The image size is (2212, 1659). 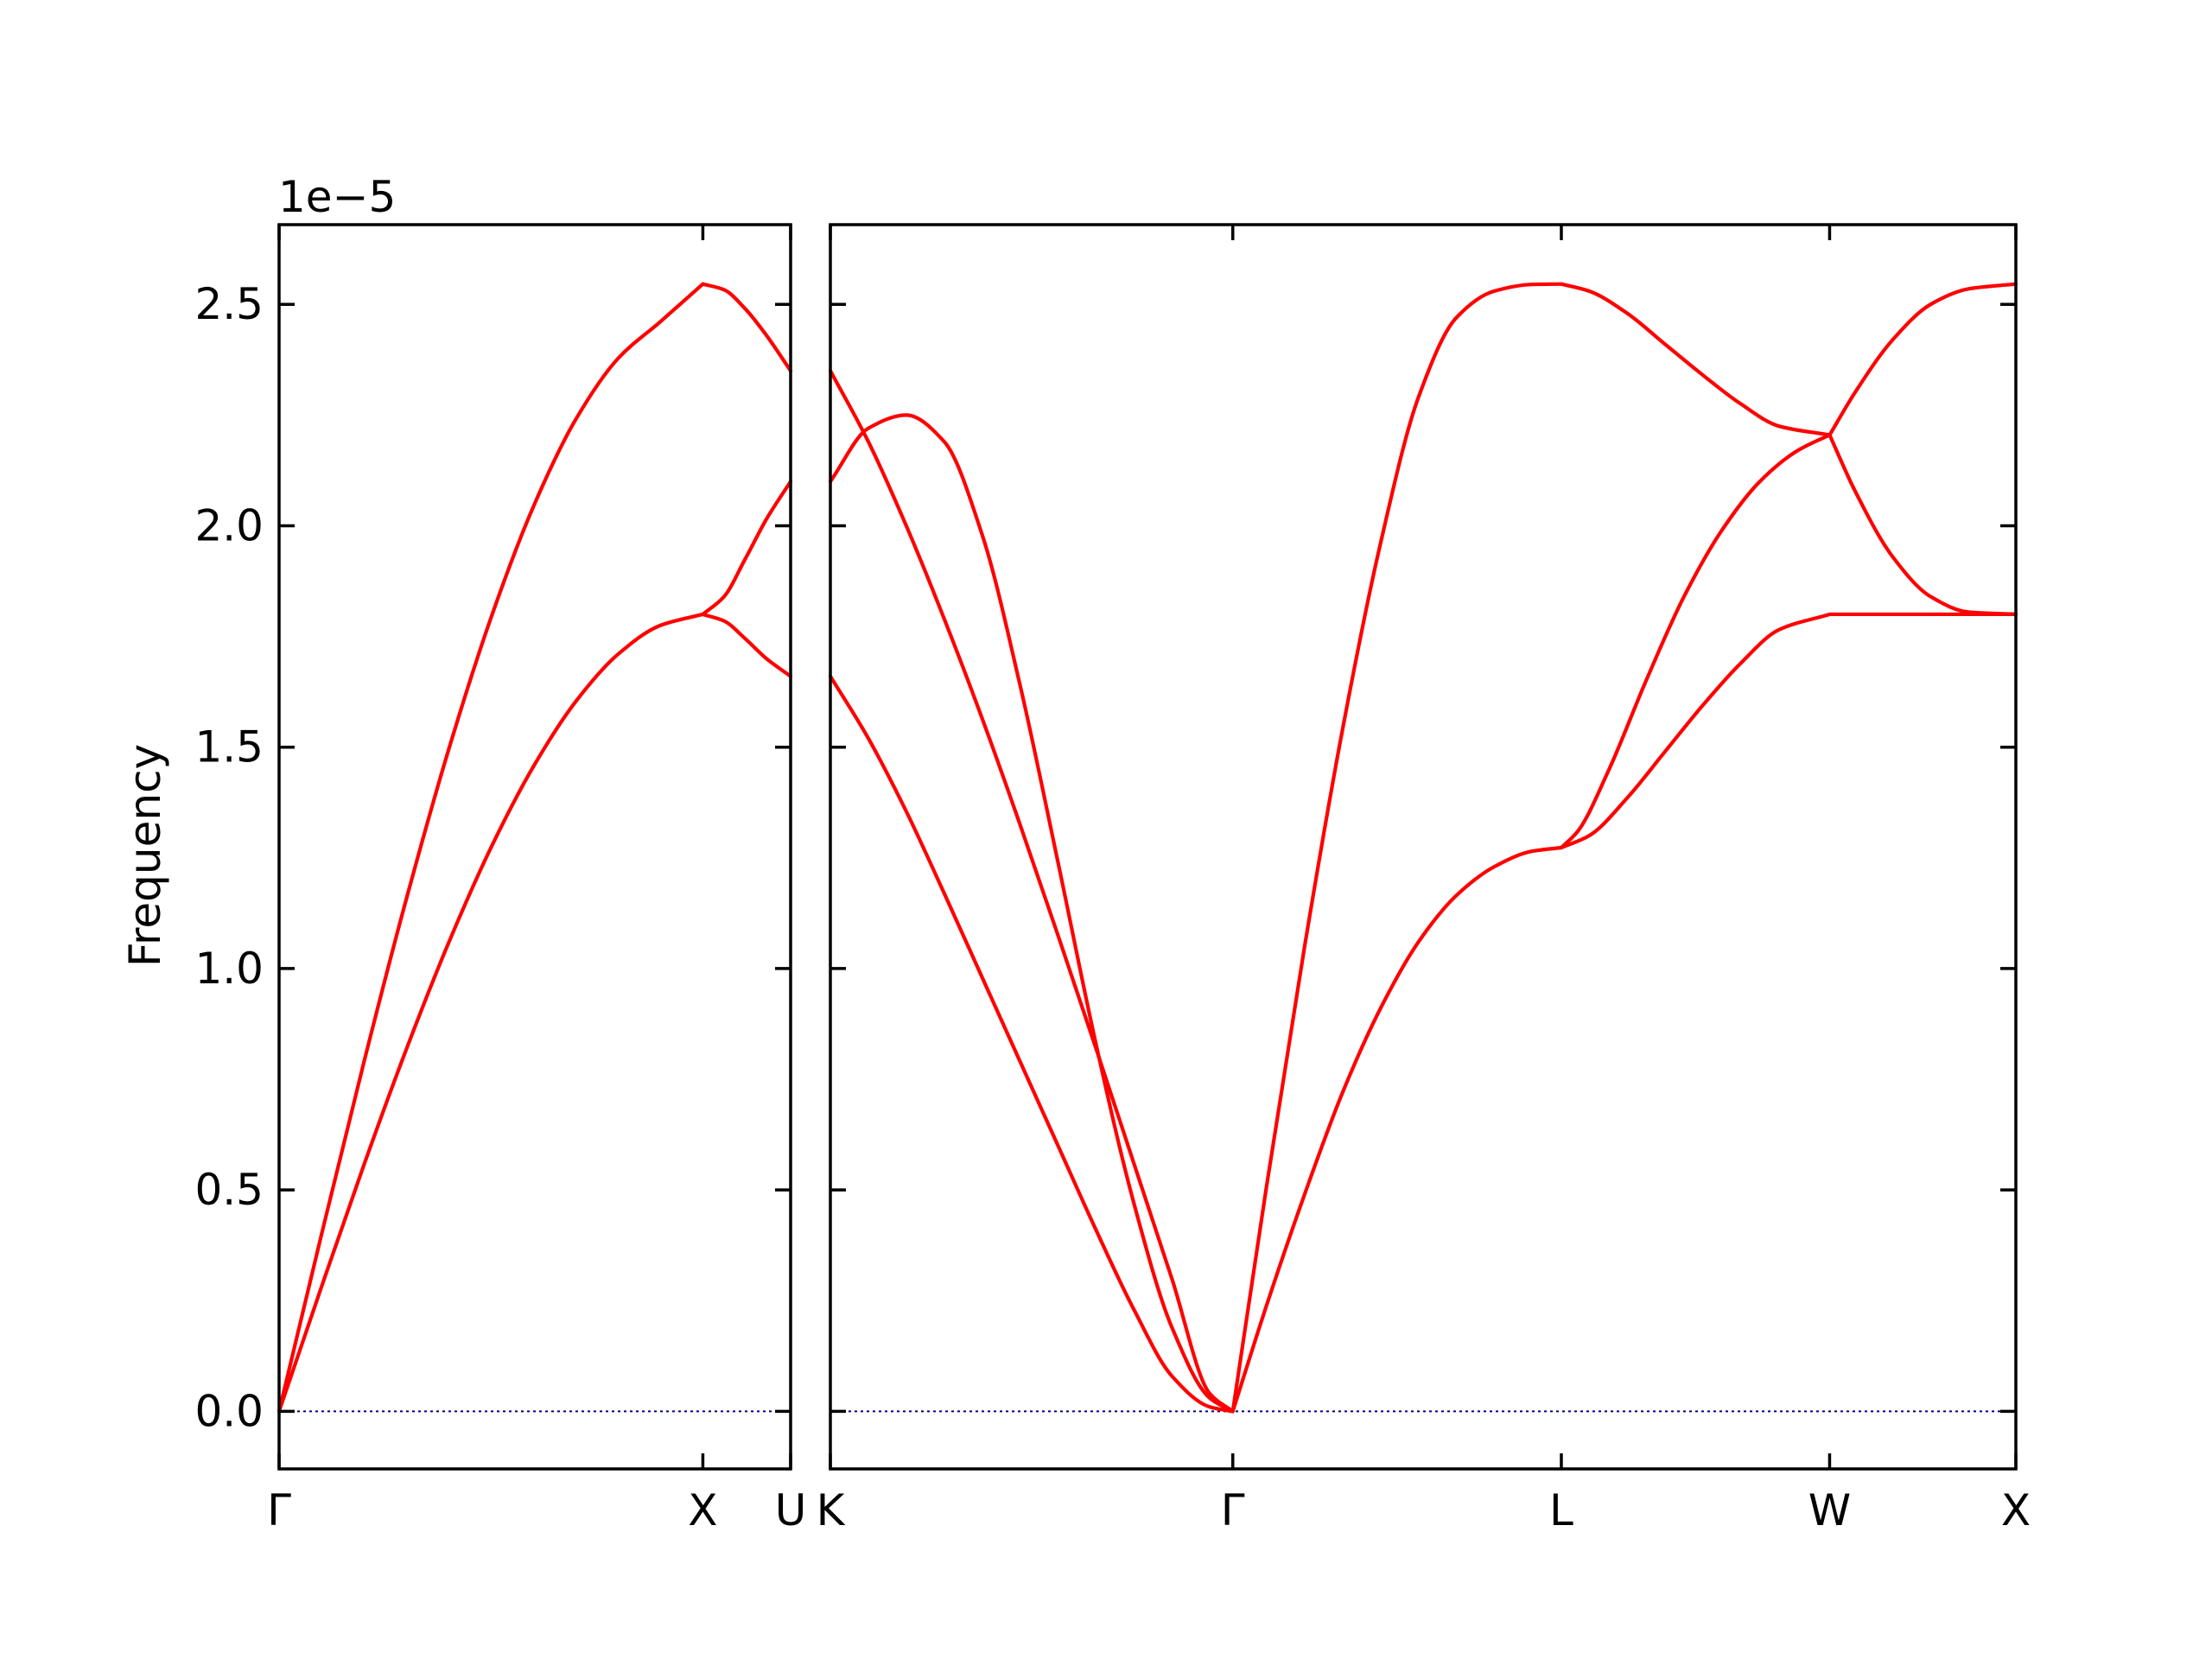 What do you see at coordinates (1695, 731) in the screenshot?
I see `band-line-right-seg2-b2` at bounding box center [1695, 731].